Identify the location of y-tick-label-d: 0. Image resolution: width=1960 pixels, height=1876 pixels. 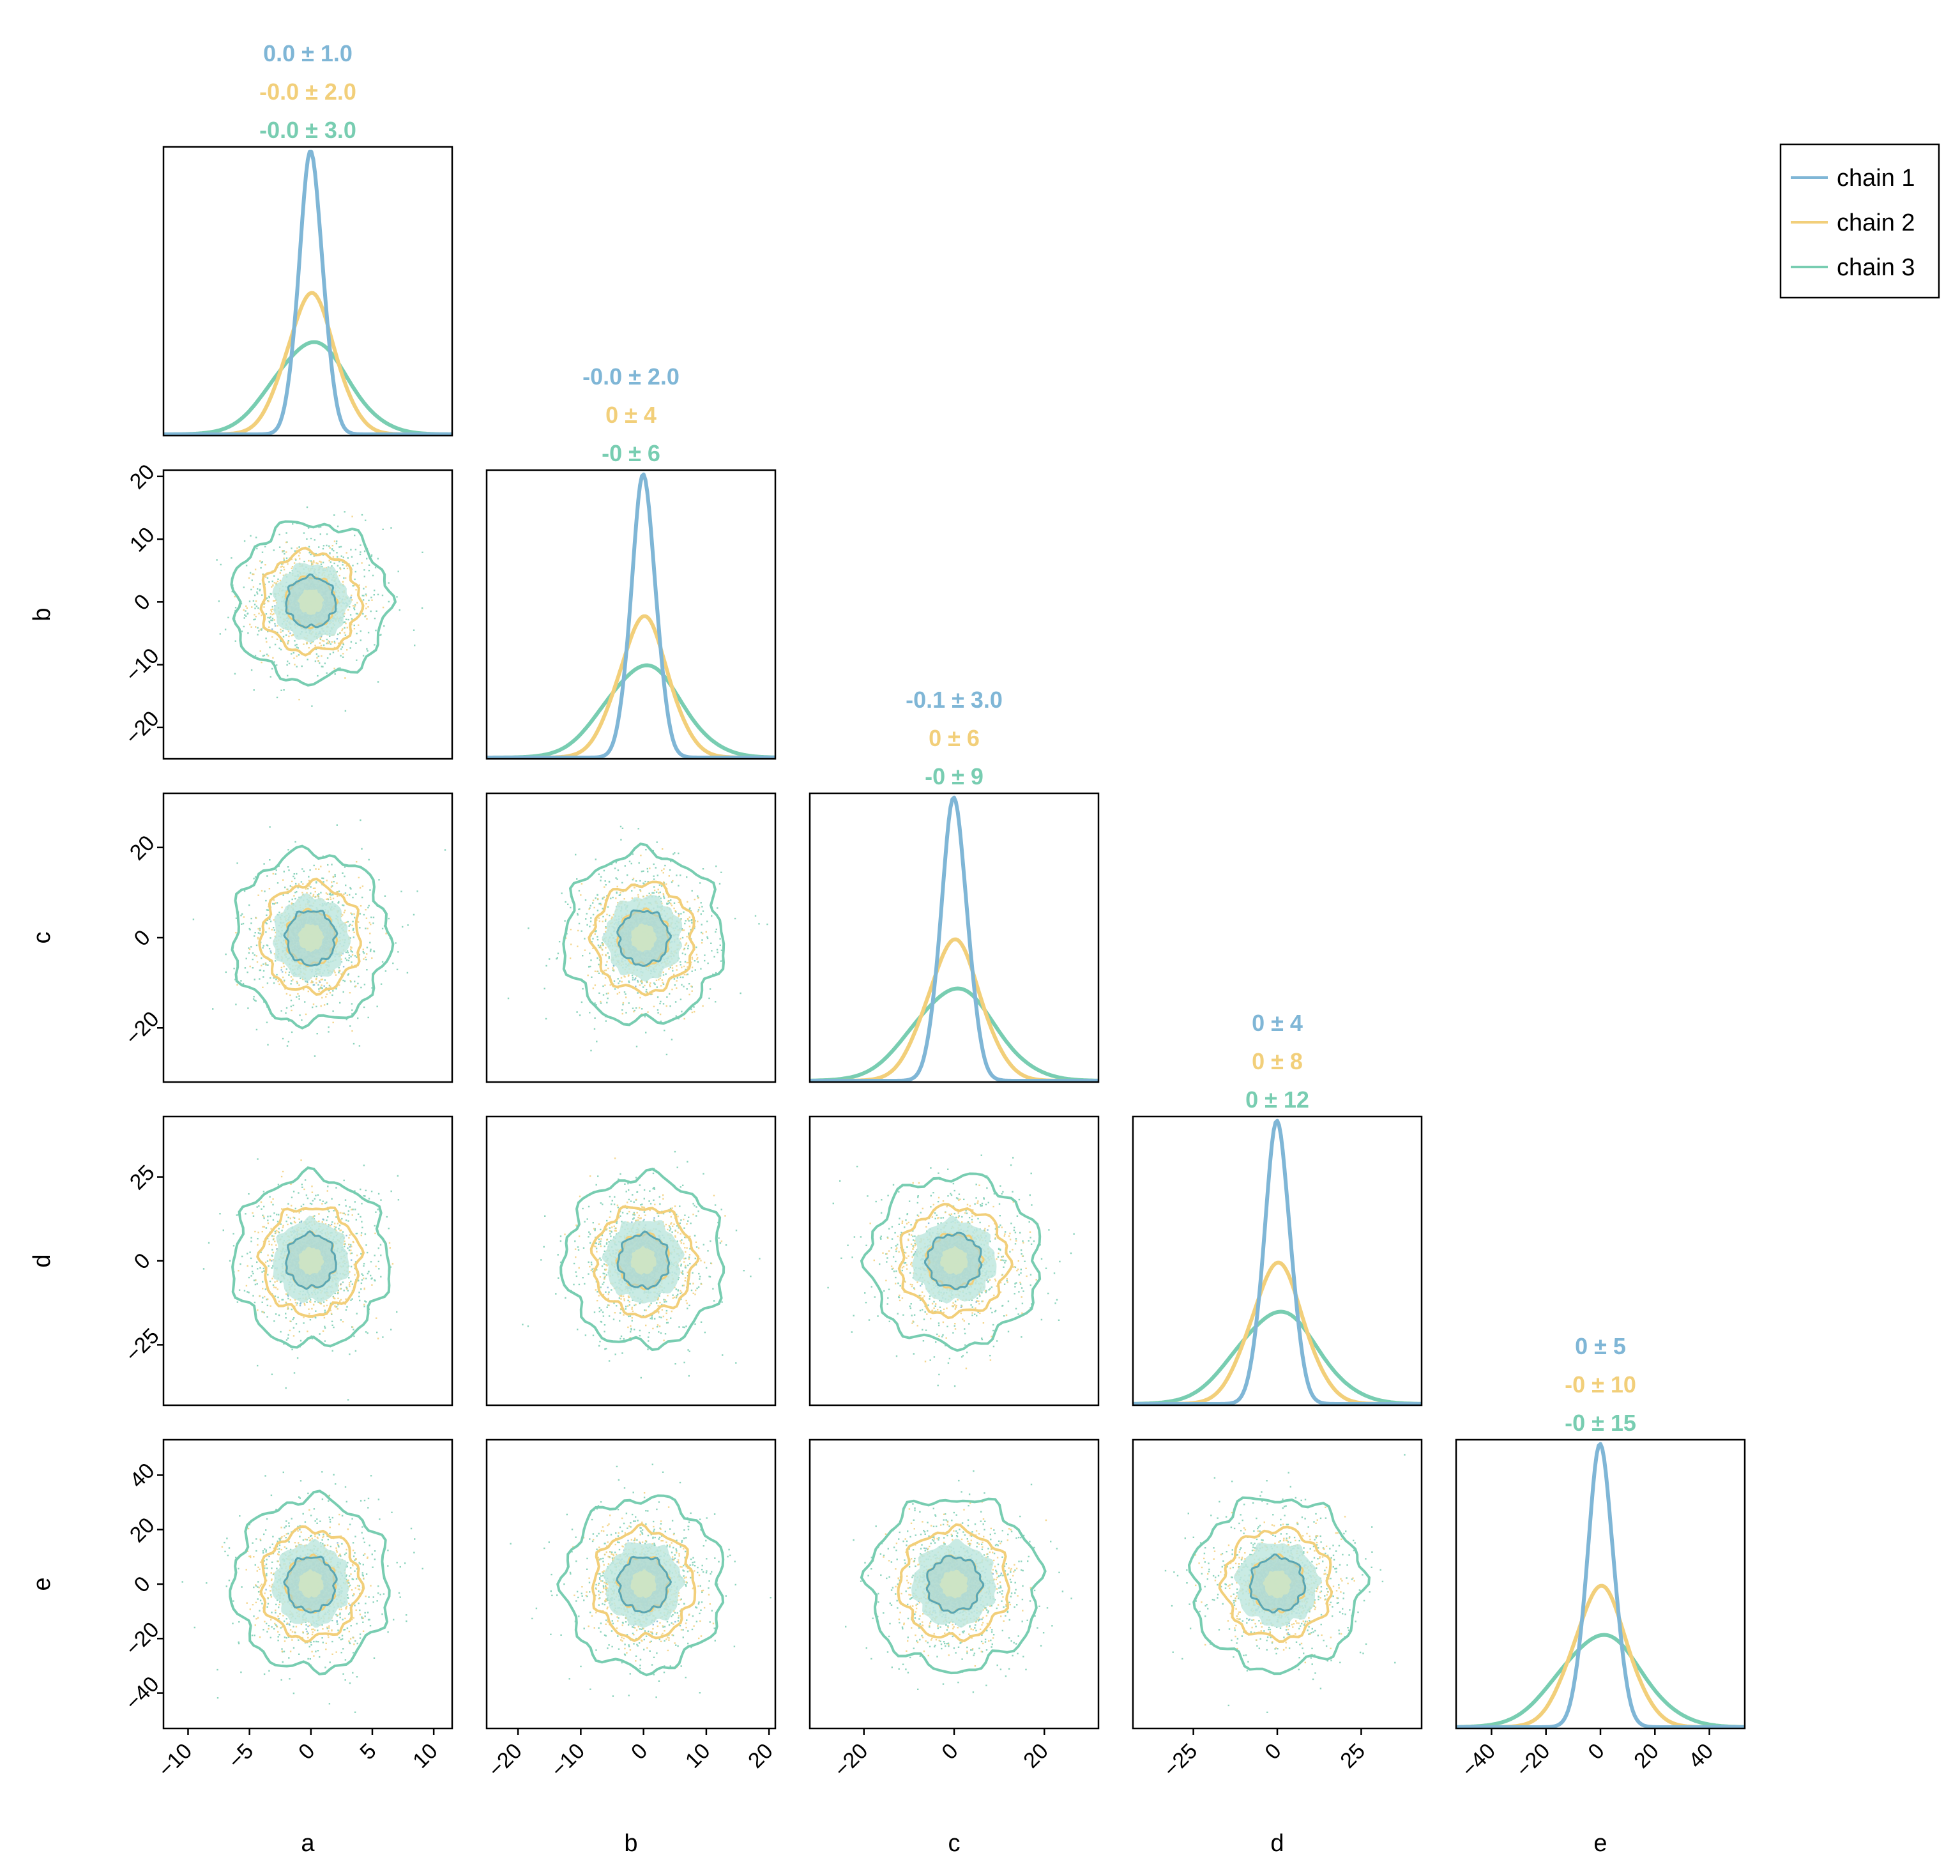
(142, 1261).